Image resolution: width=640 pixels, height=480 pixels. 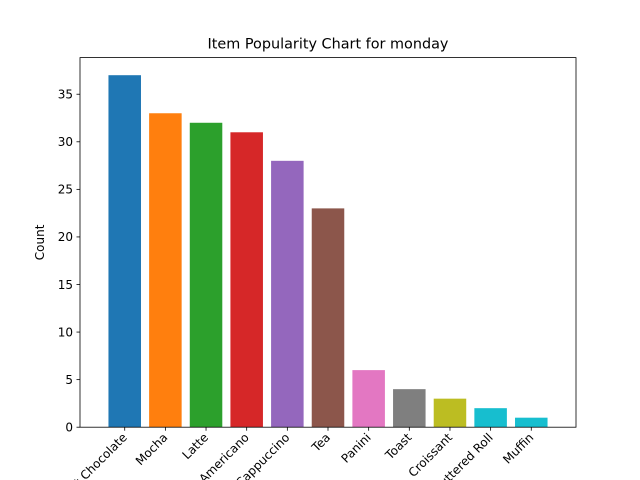 I want to click on x-tick-label: Muffin, so click(x=518, y=448).